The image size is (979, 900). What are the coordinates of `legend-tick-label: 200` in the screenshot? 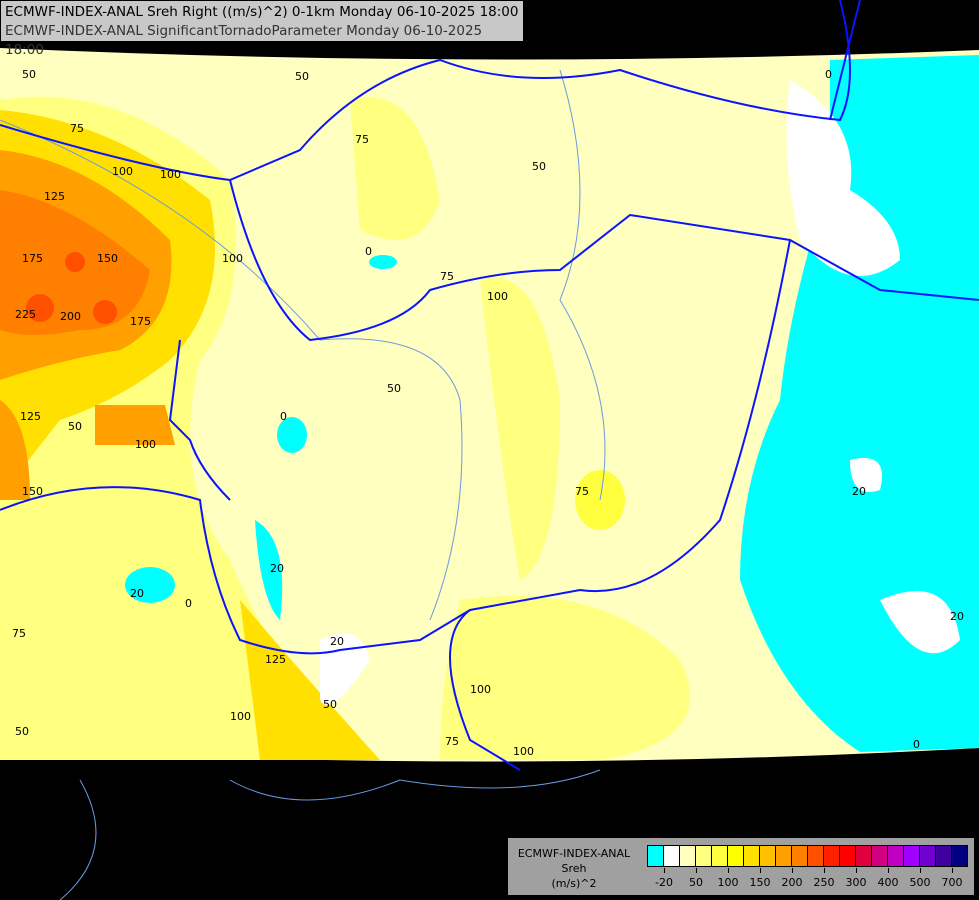 It's located at (792, 882).